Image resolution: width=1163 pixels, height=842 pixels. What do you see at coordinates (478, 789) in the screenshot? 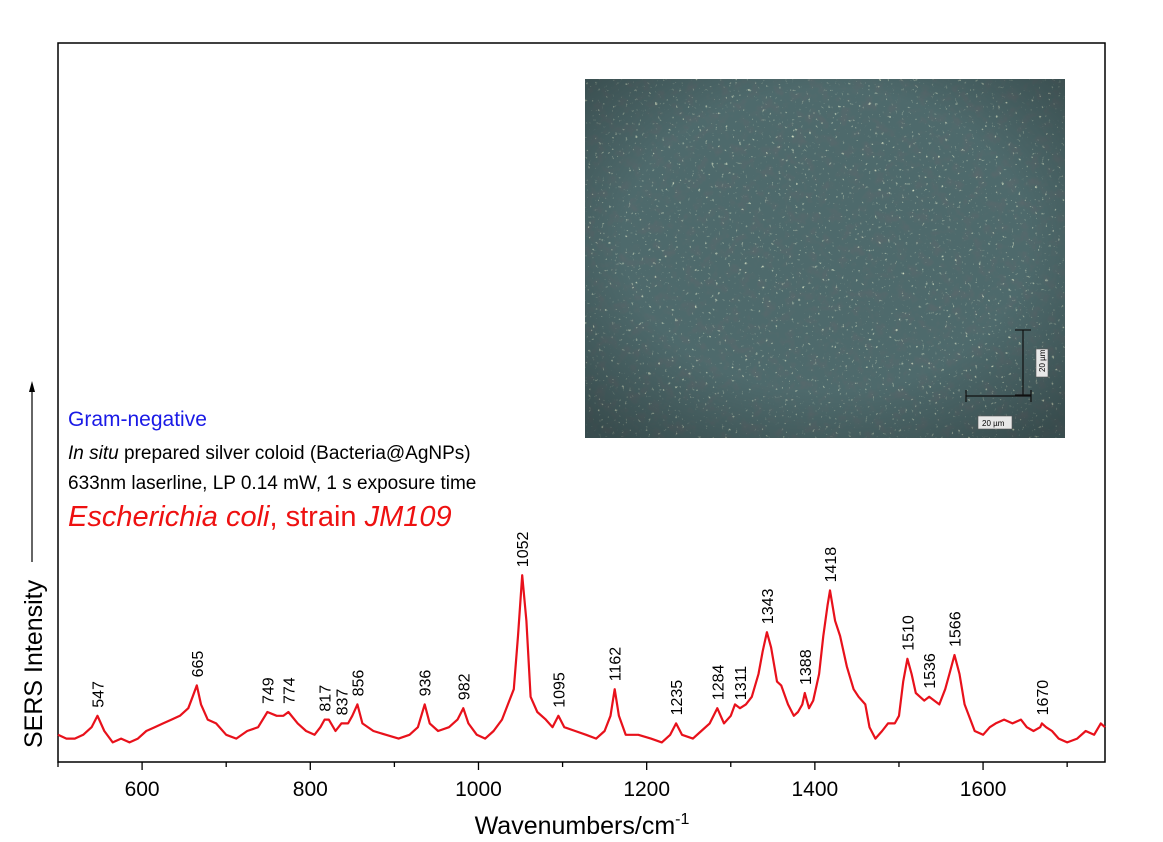
I see `x-tick-label: 1000` at bounding box center [478, 789].